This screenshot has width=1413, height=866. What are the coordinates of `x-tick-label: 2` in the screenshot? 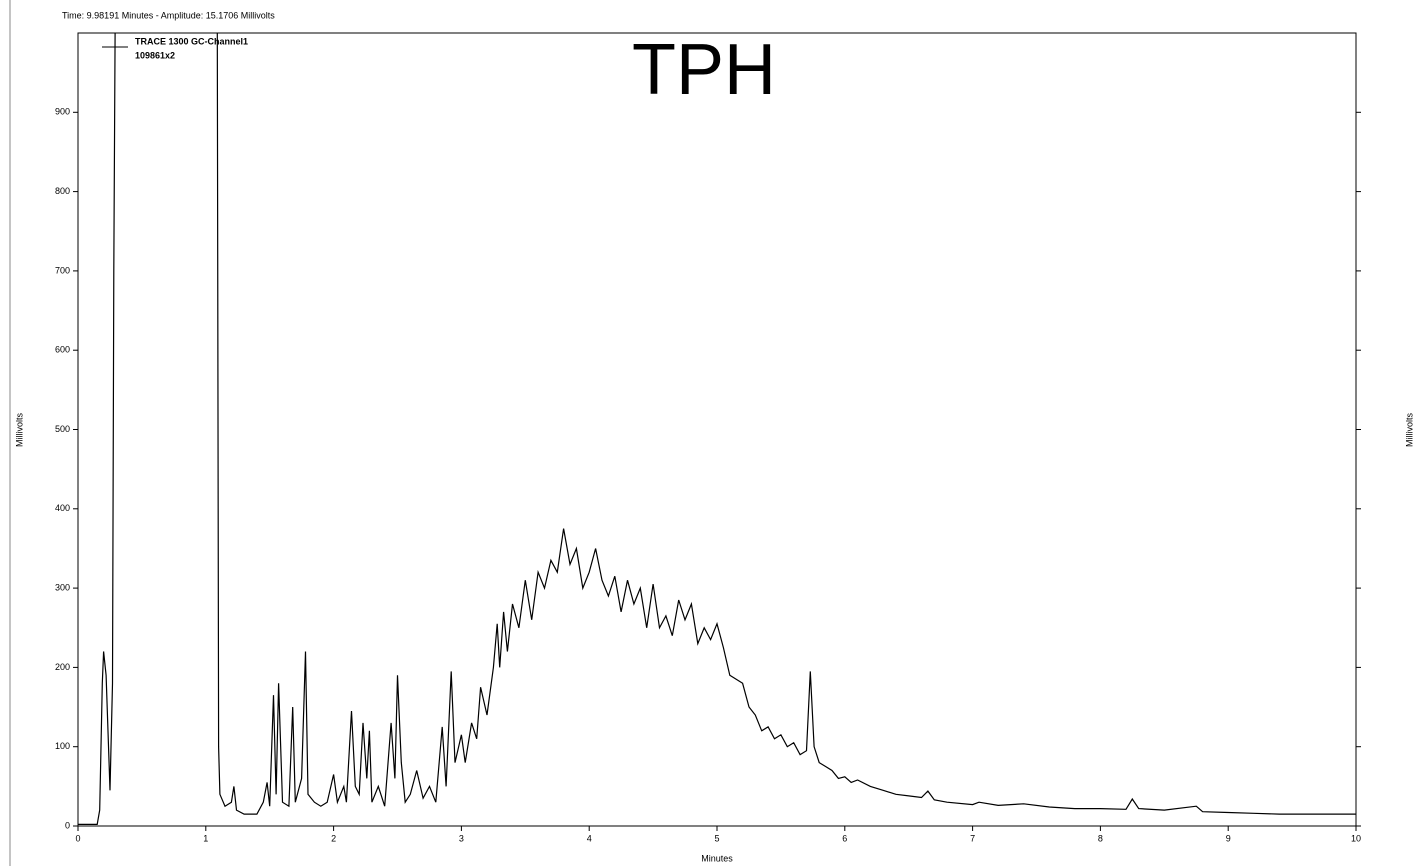 It's located at (333, 838).